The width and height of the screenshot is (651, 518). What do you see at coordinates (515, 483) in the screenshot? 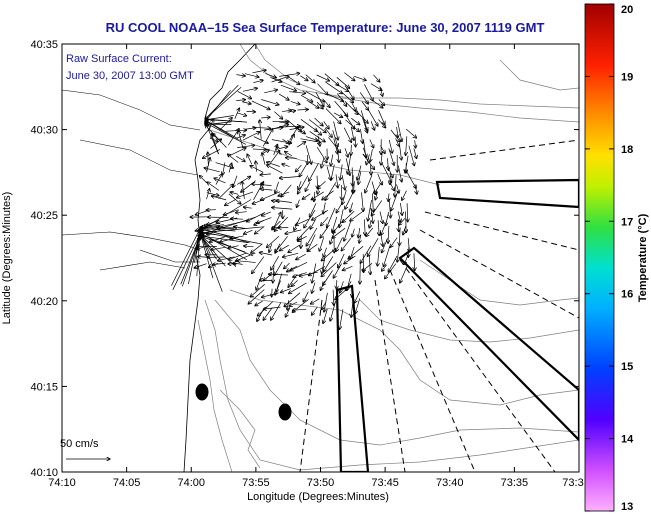
I see `x-tick-label: 73:35` at bounding box center [515, 483].